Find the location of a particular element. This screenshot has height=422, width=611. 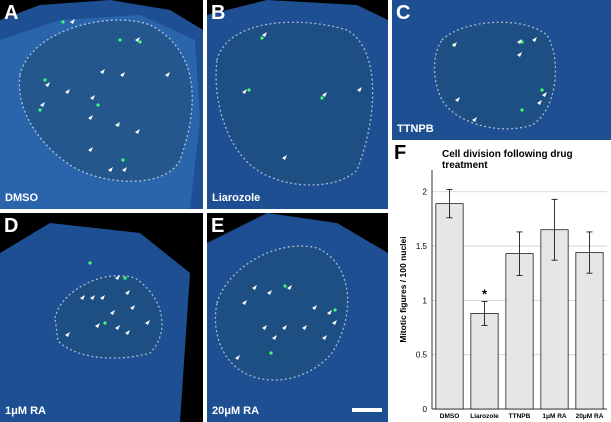

micrograph-panel-c: C TTNPB is located at coordinates (501, 70).